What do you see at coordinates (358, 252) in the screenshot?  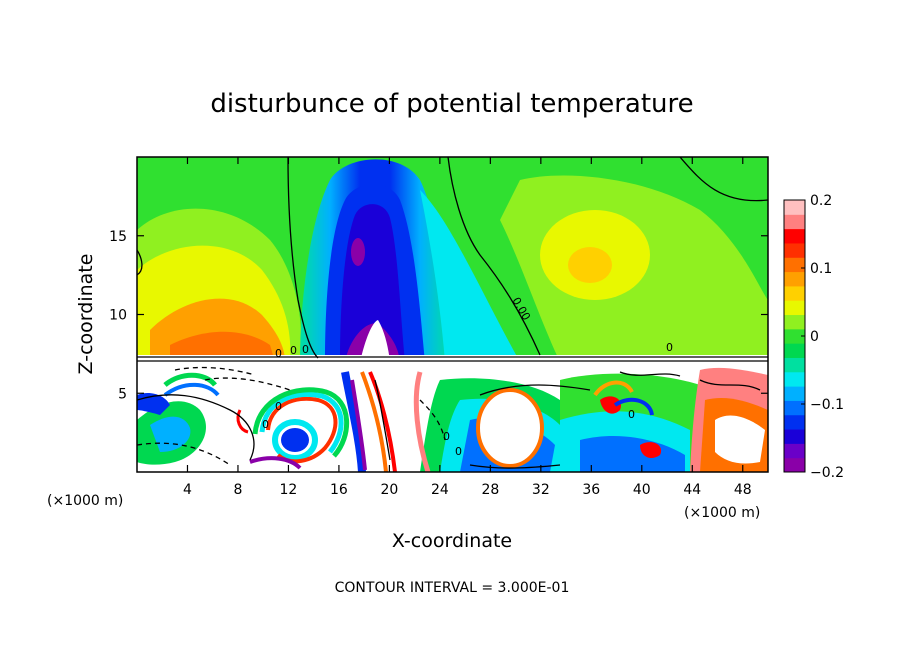 I see `field-region-cold-core` at bounding box center [358, 252].